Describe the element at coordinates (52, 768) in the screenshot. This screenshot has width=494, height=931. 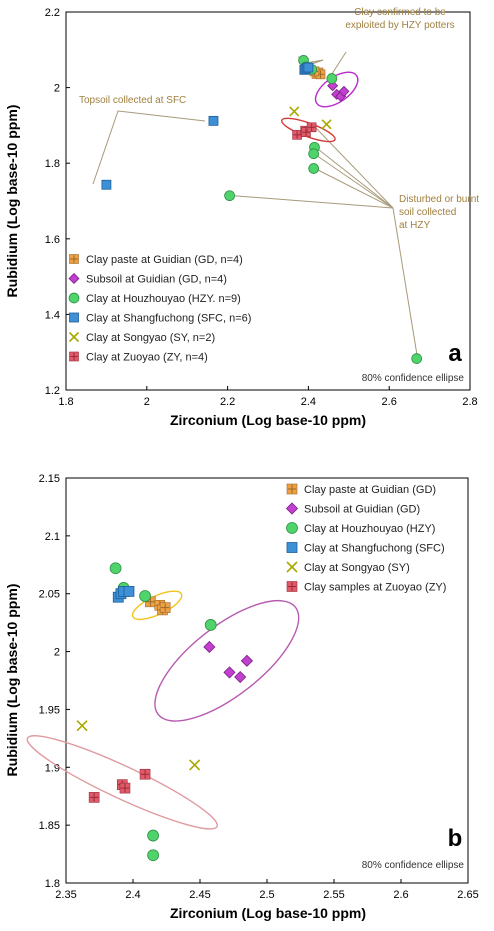
I see `y-tick-label: 1.9` at that location.